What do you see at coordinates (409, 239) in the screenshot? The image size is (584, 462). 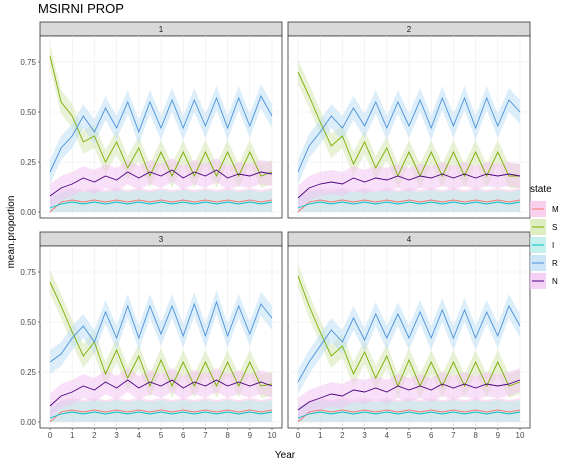 I see `strip-label-4: 4` at bounding box center [409, 239].